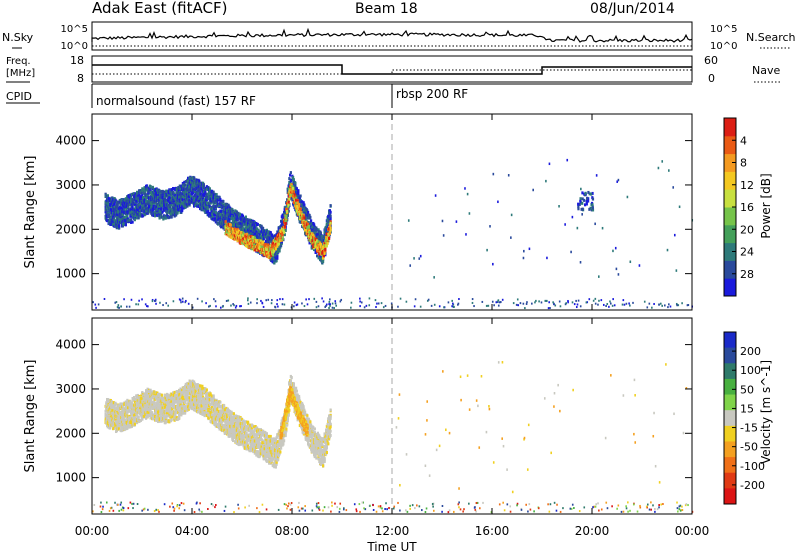 The width and height of the screenshot is (800, 554). What do you see at coordinates (392, 69) in the screenshot?
I see `freq-line` at bounding box center [392, 69].